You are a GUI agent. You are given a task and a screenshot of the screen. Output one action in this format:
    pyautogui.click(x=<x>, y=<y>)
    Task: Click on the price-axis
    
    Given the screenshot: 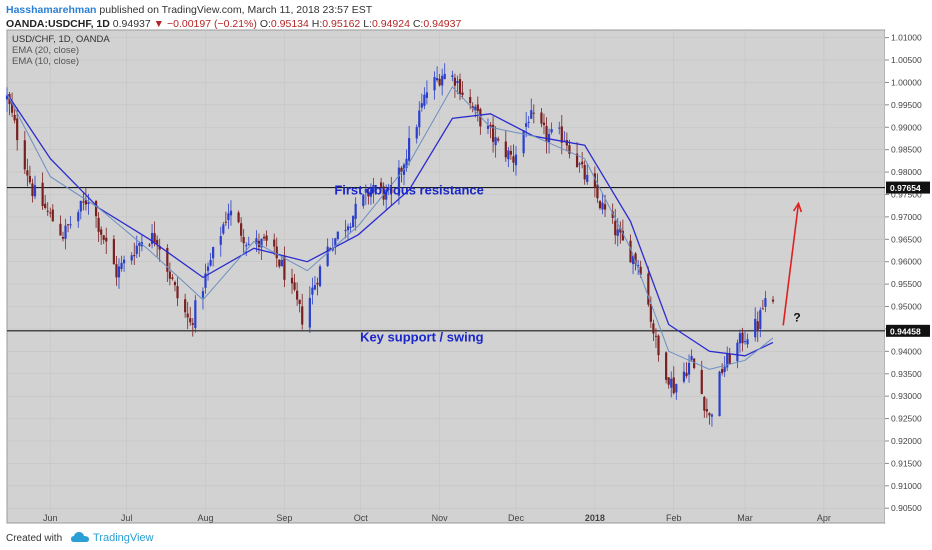 What is the action you would take?
    pyautogui.click(x=907, y=276)
    